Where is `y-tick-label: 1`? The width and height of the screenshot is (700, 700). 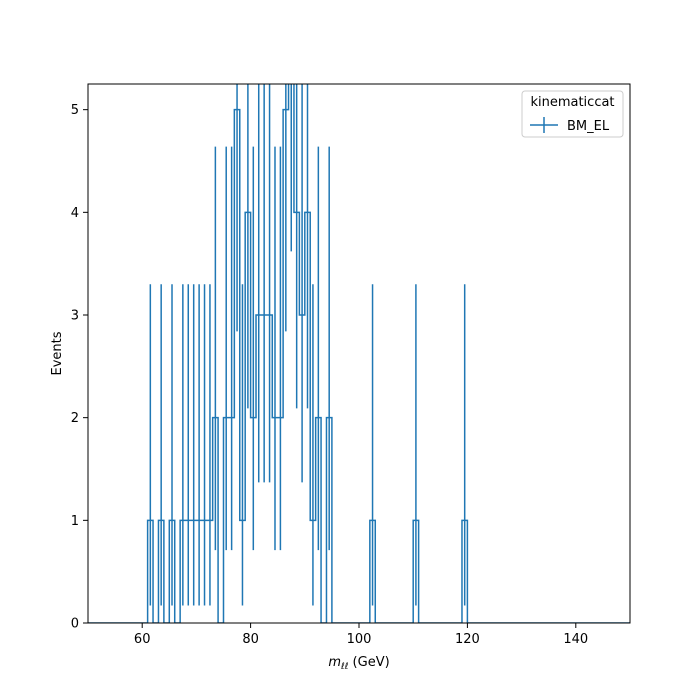 y-tick-label: 1 is located at coordinates (75, 521).